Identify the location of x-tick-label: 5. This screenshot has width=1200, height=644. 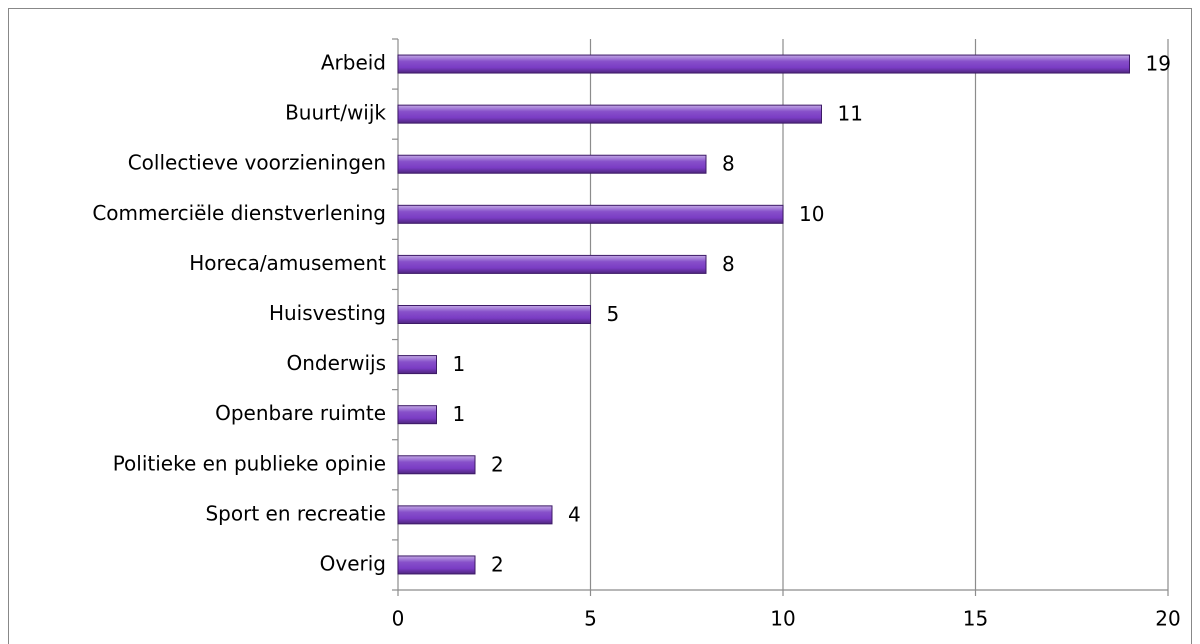
(590, 619).